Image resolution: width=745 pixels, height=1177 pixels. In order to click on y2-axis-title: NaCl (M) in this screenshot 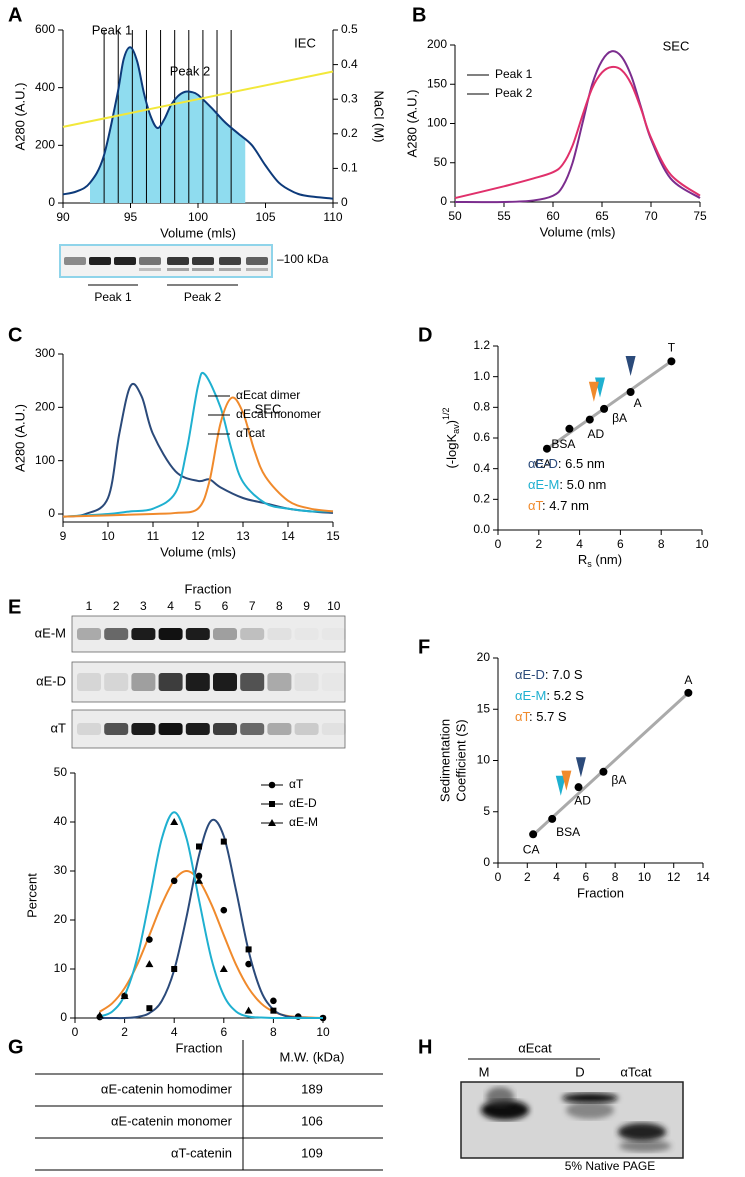, I will do `click(379, 117)`.